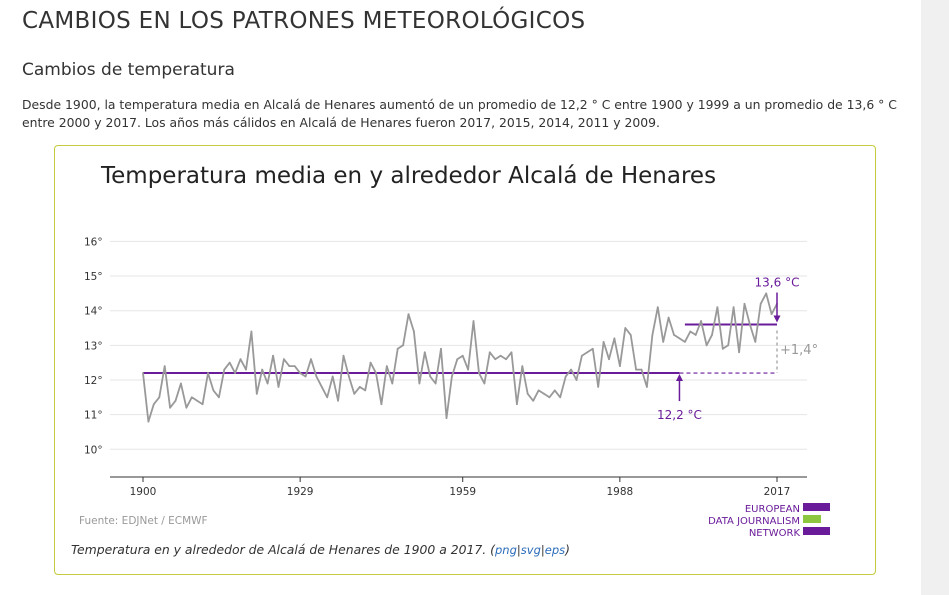  I want to click on y-tick-label: 11°, so click(93, 416).